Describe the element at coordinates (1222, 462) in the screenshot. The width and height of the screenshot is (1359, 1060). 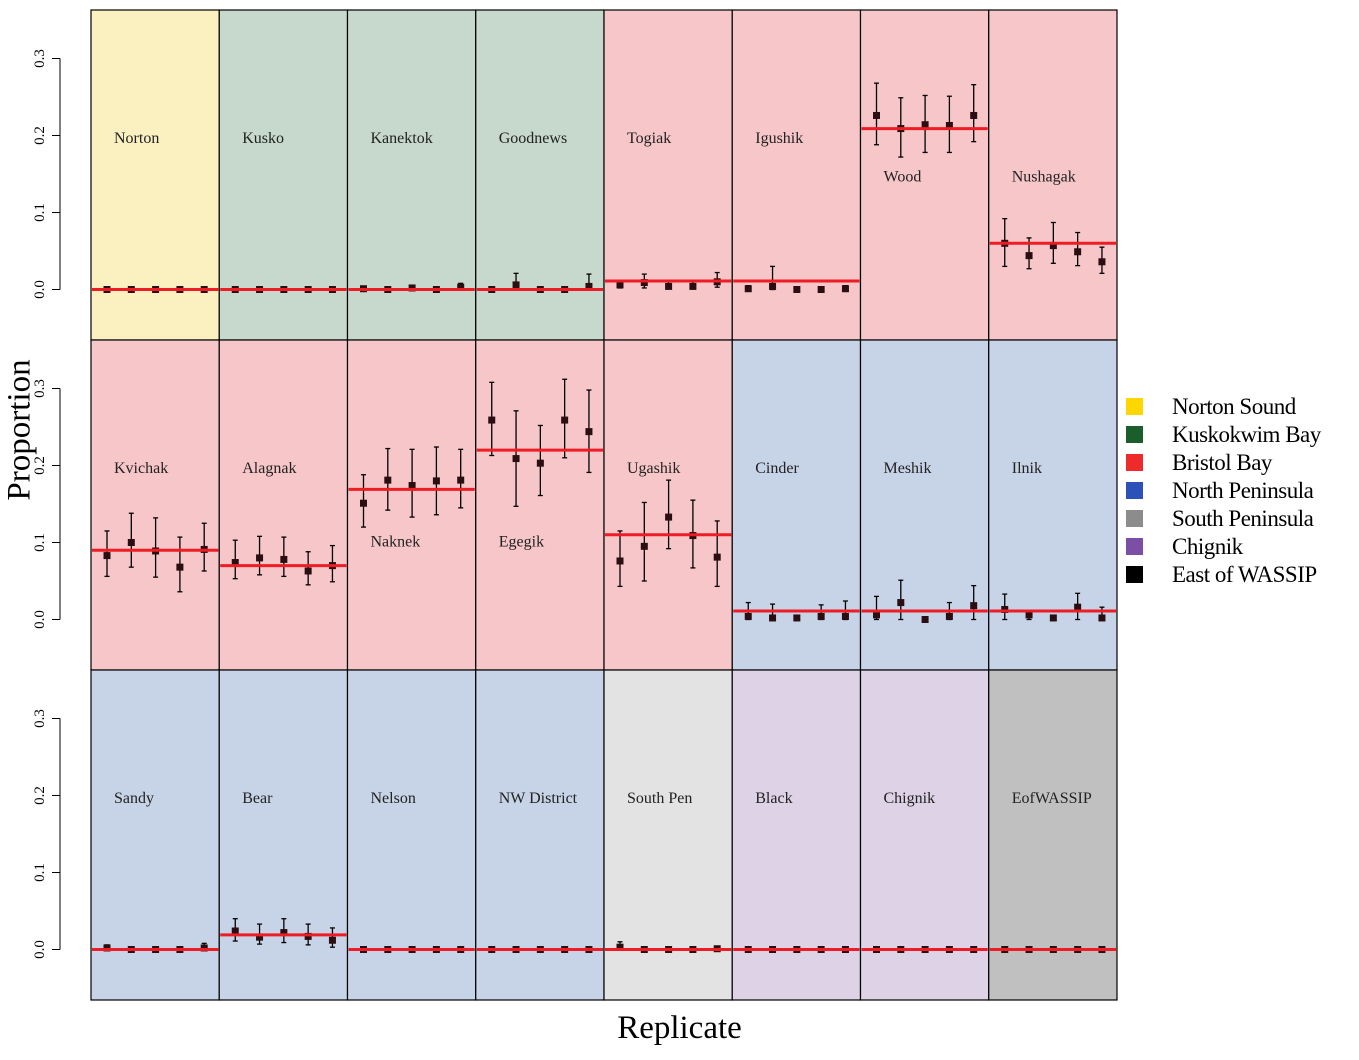
I see `legend-label: Bristol Bay` at that location.